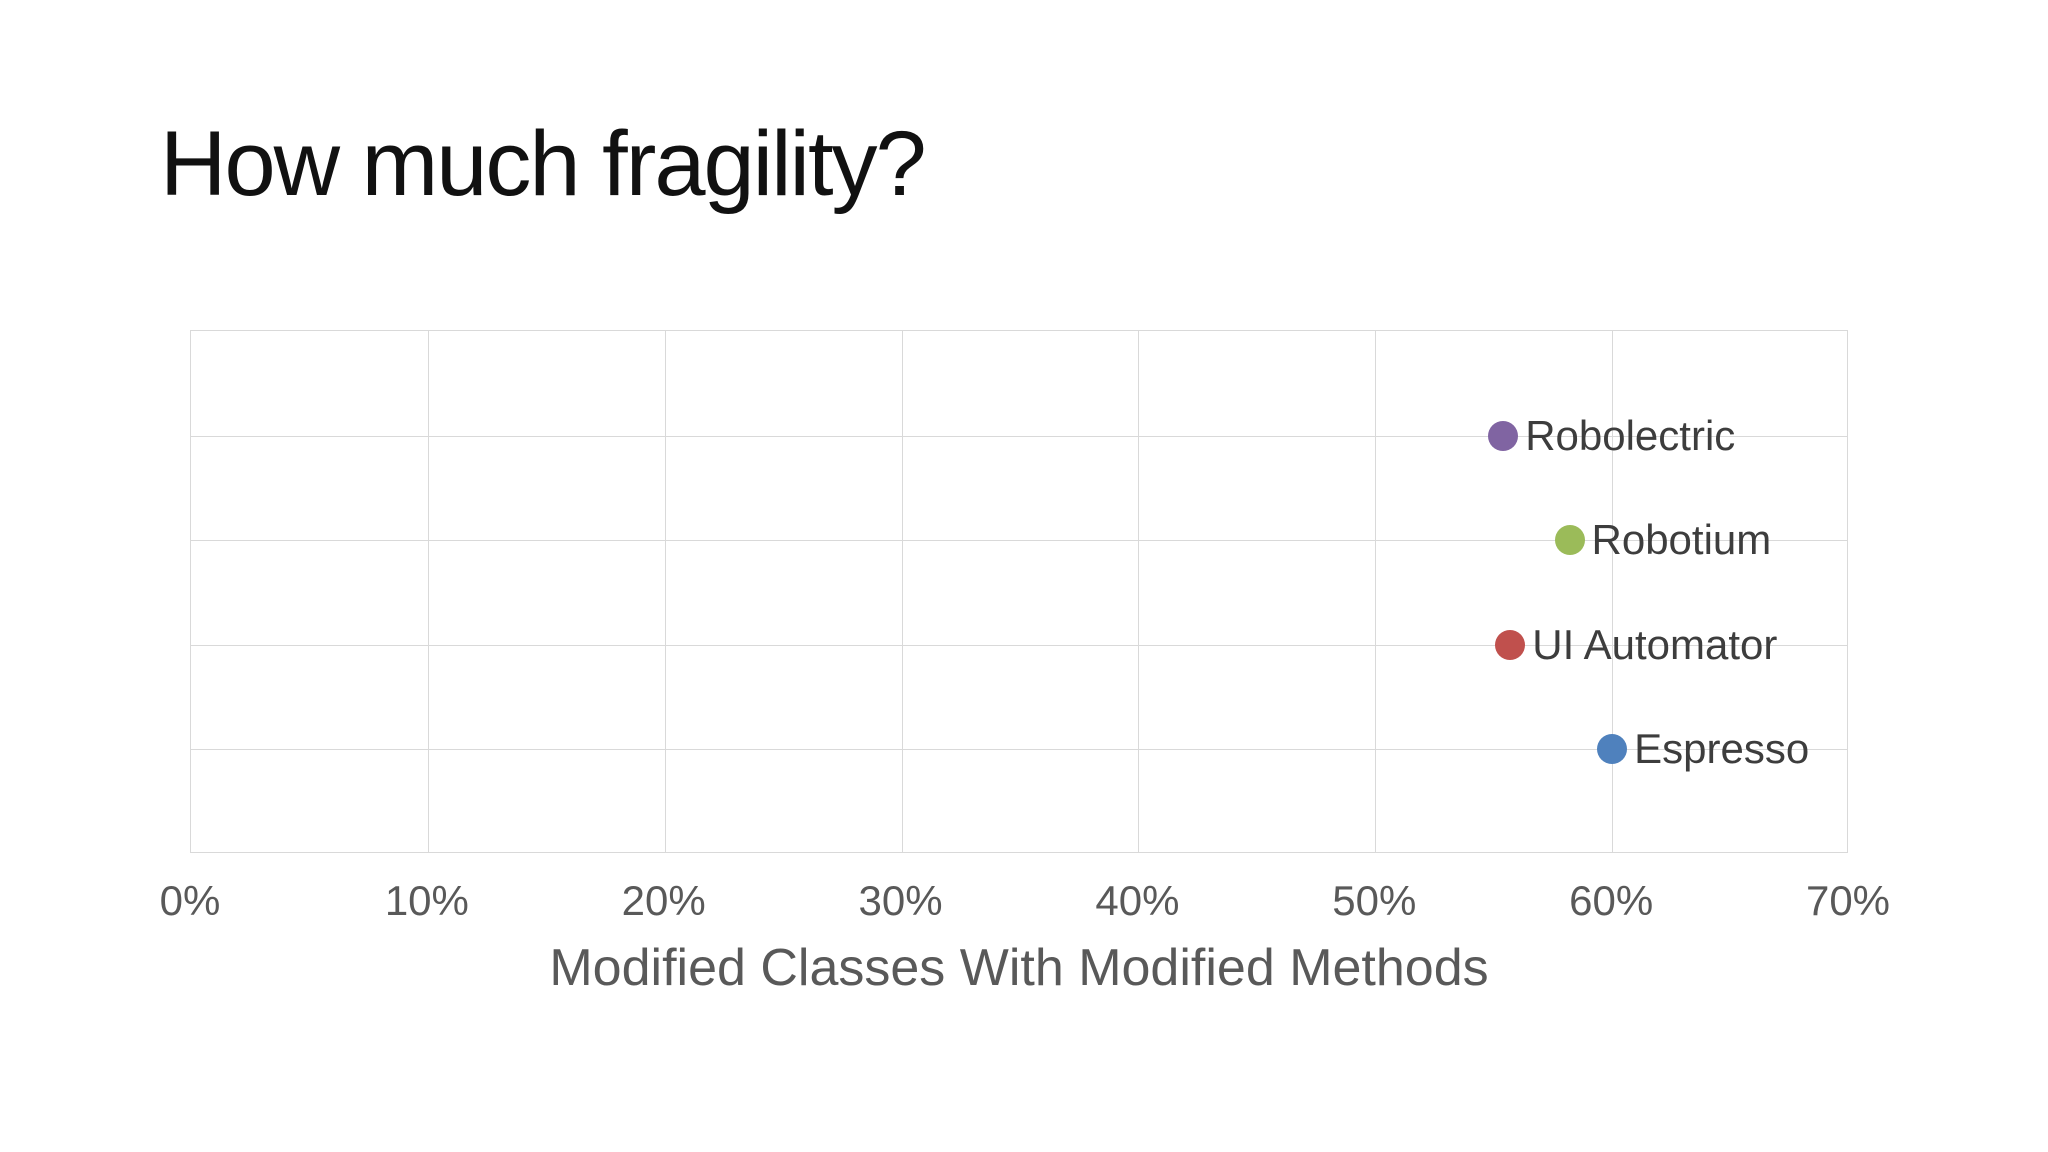 This screenshot has width=2048, height=1152. I want to click on x-axis-title: Modified Classes With Modified Methods, so click(1019, 968).